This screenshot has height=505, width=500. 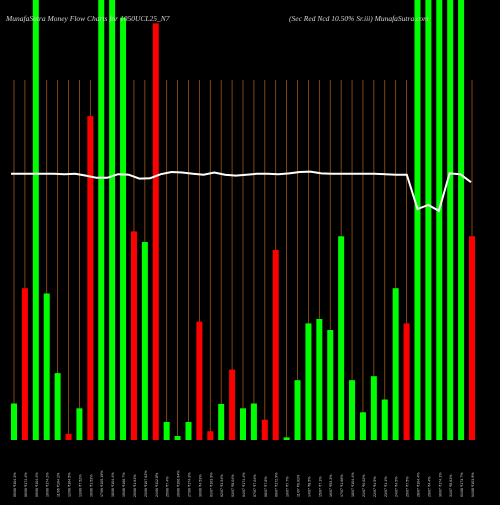 I want to click on x-tick-label: 30/07 ₹174.1%, so click(x=440, y=484).